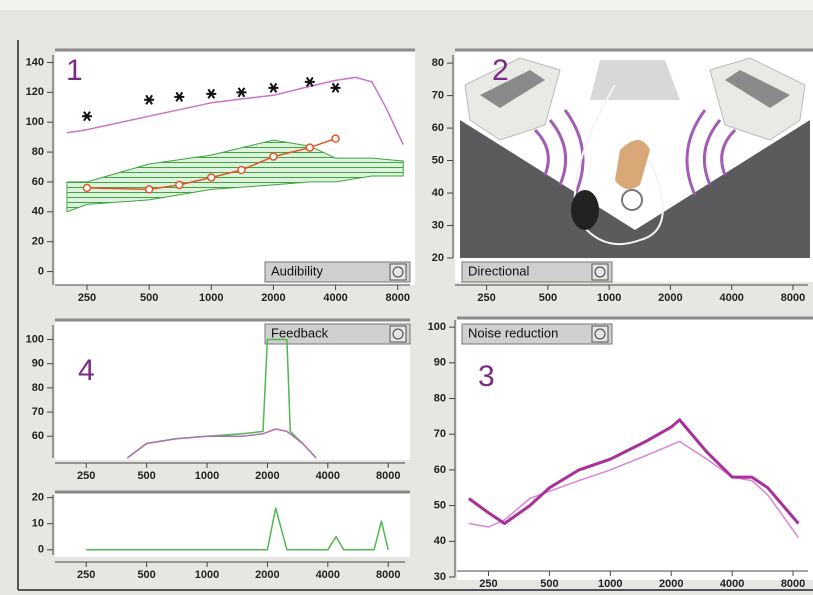 This screenshot has width=813, height=595. Describe the element at coordinates (35, 92) in the screenshot. I see `y-tick-label: 120` at that location.